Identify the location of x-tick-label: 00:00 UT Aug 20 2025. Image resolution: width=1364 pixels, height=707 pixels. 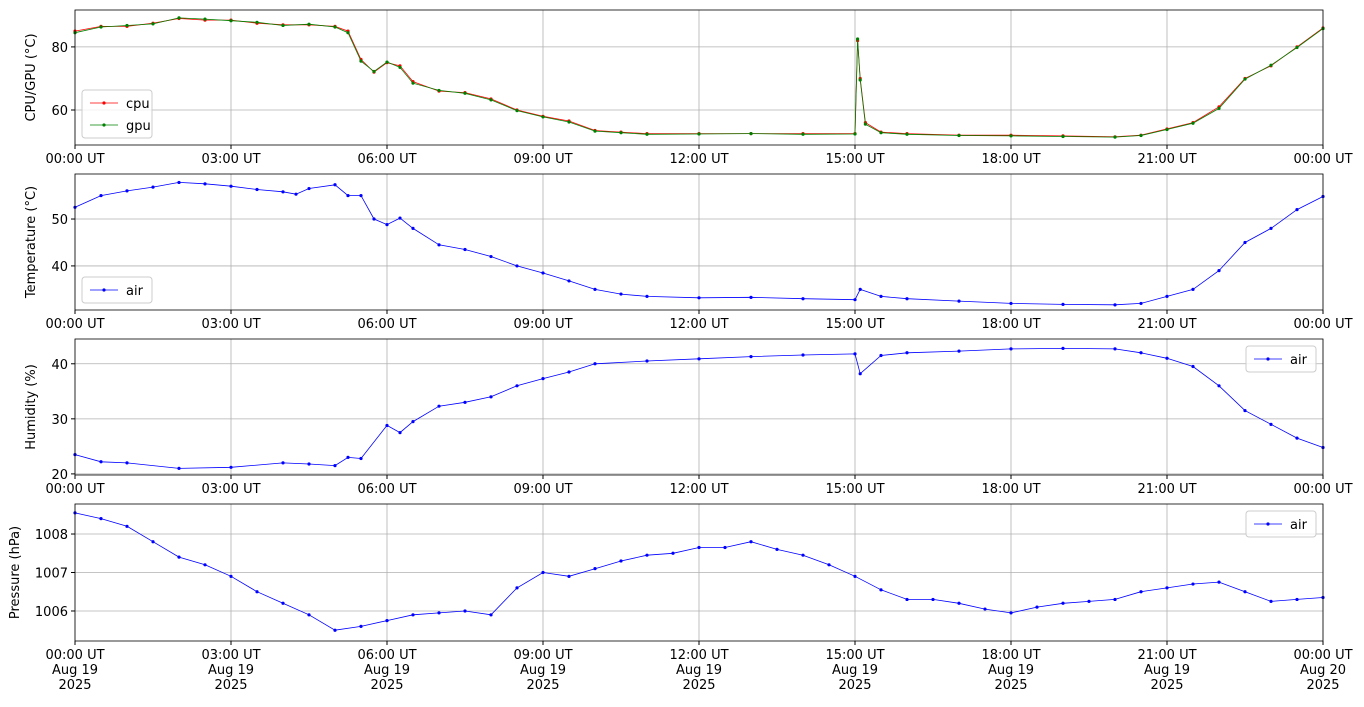
(1322, 670).